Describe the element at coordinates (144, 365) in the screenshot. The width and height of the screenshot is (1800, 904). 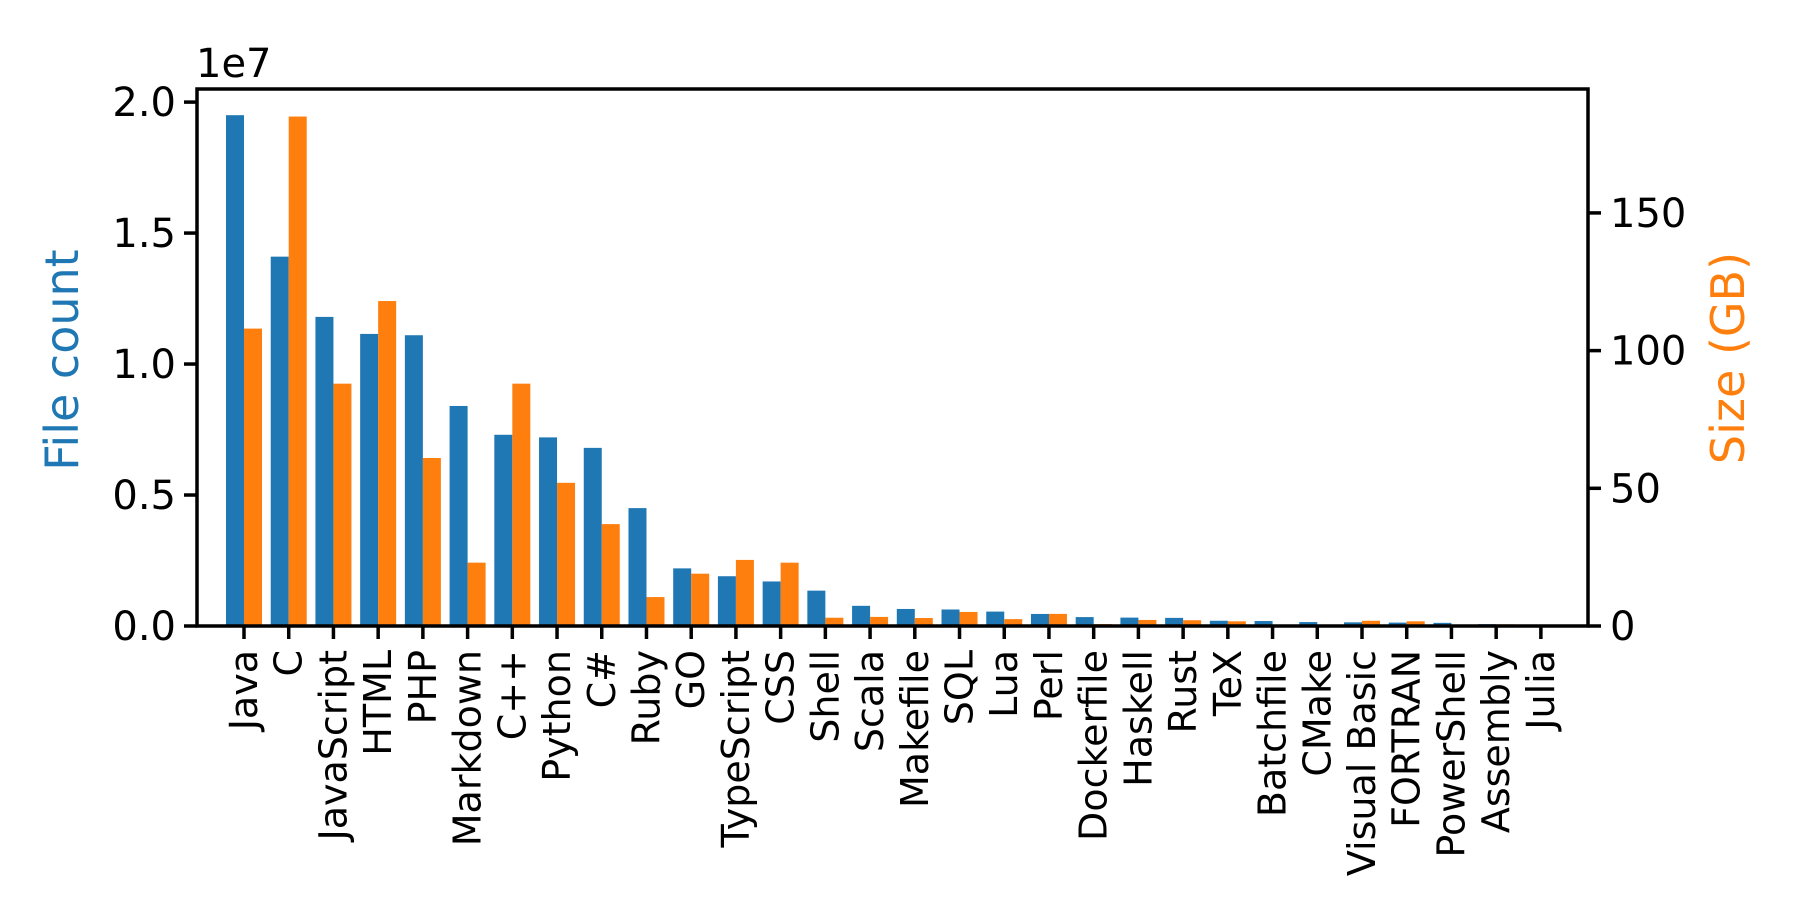
I see `left-tick-label-1.0: 1.0` at that location.